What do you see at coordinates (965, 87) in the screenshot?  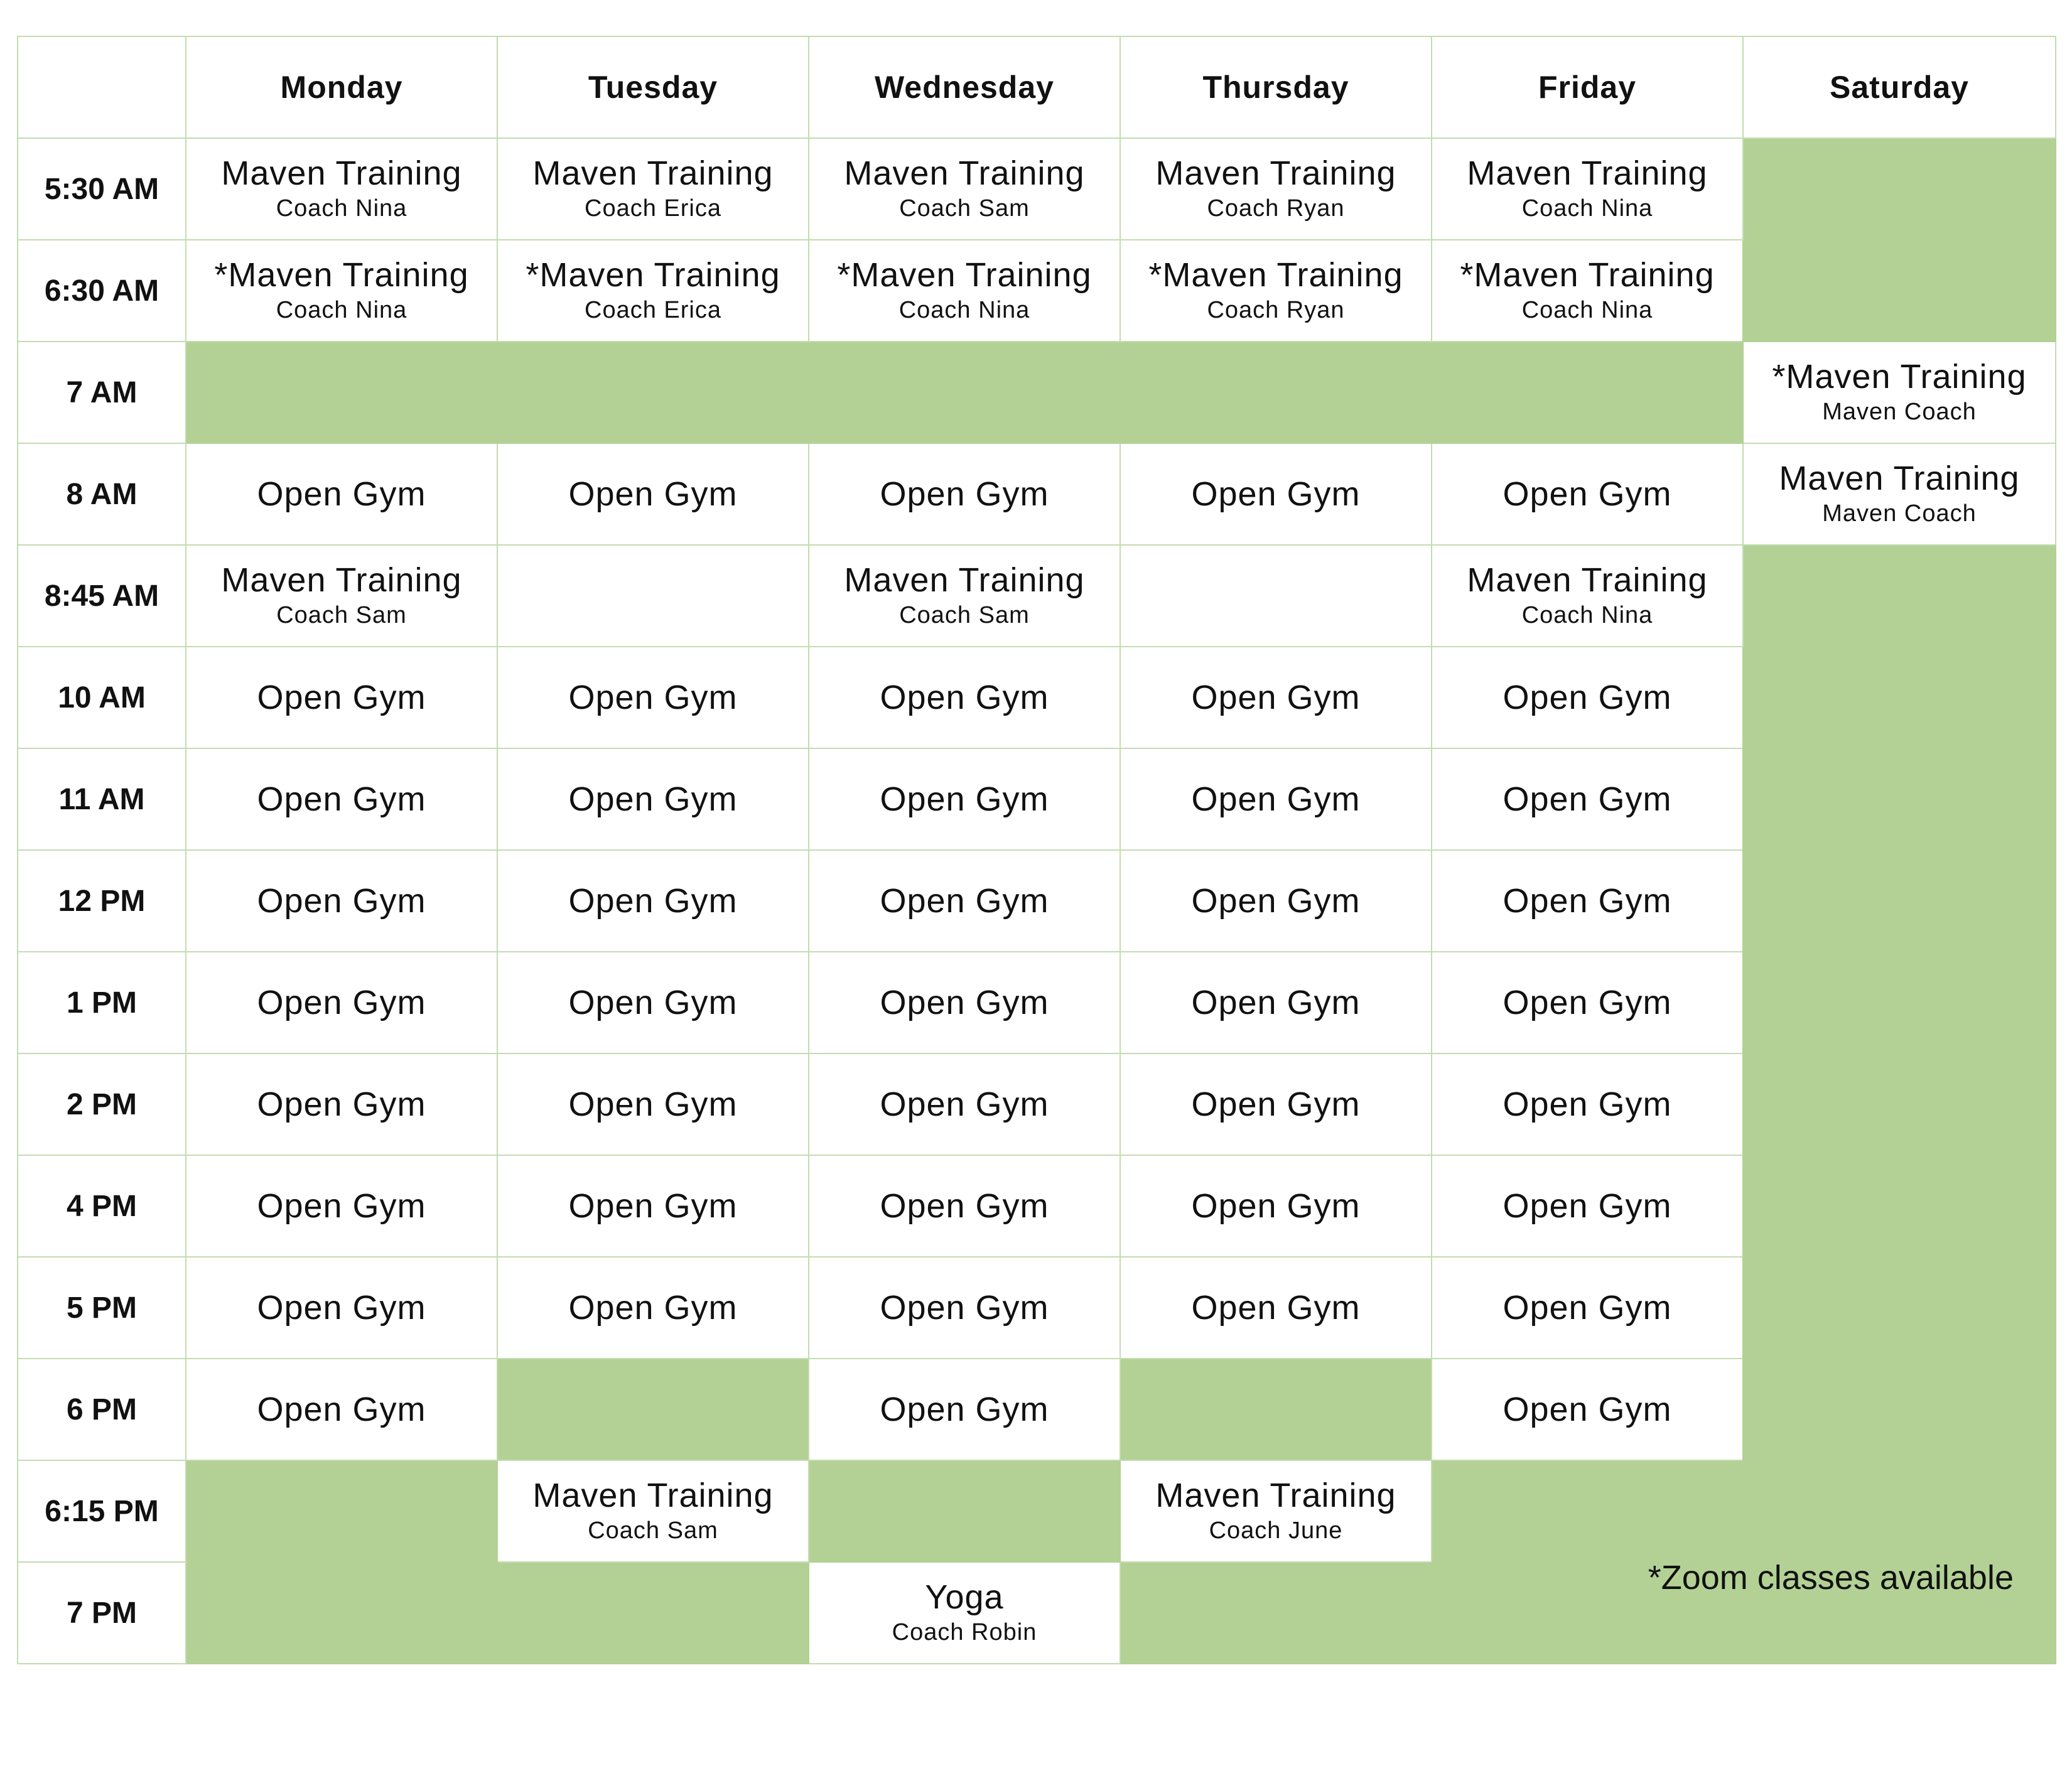 I see `day-header-wednesday: Wednesday` at bounding box center [965, 87].